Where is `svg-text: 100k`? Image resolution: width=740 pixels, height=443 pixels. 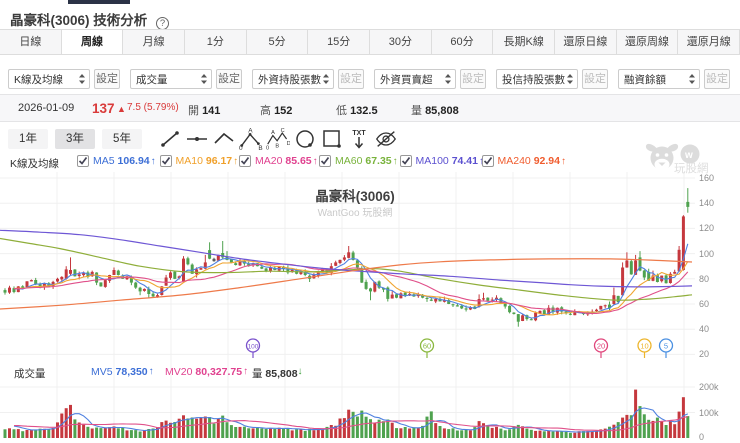
svg-text: 100k is located at coordinates (709, 413).